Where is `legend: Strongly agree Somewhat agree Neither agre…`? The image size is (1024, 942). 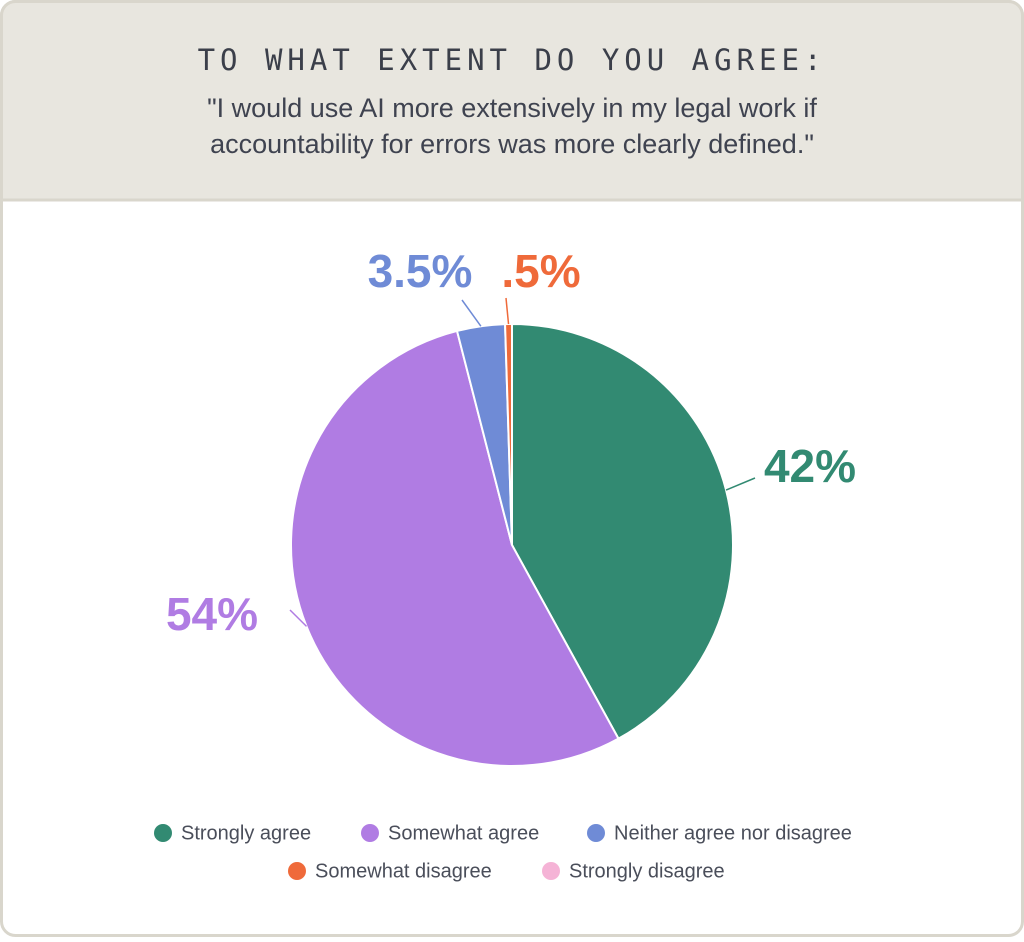
legend: Strongly agree Somewhat agree Neither agre… is located at coordinates (503, 852).